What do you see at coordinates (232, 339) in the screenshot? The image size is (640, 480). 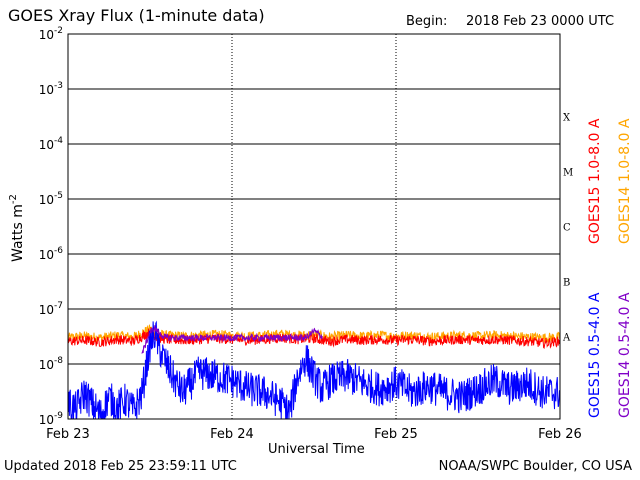 I see `series-line` at bounding box center [232, 339].